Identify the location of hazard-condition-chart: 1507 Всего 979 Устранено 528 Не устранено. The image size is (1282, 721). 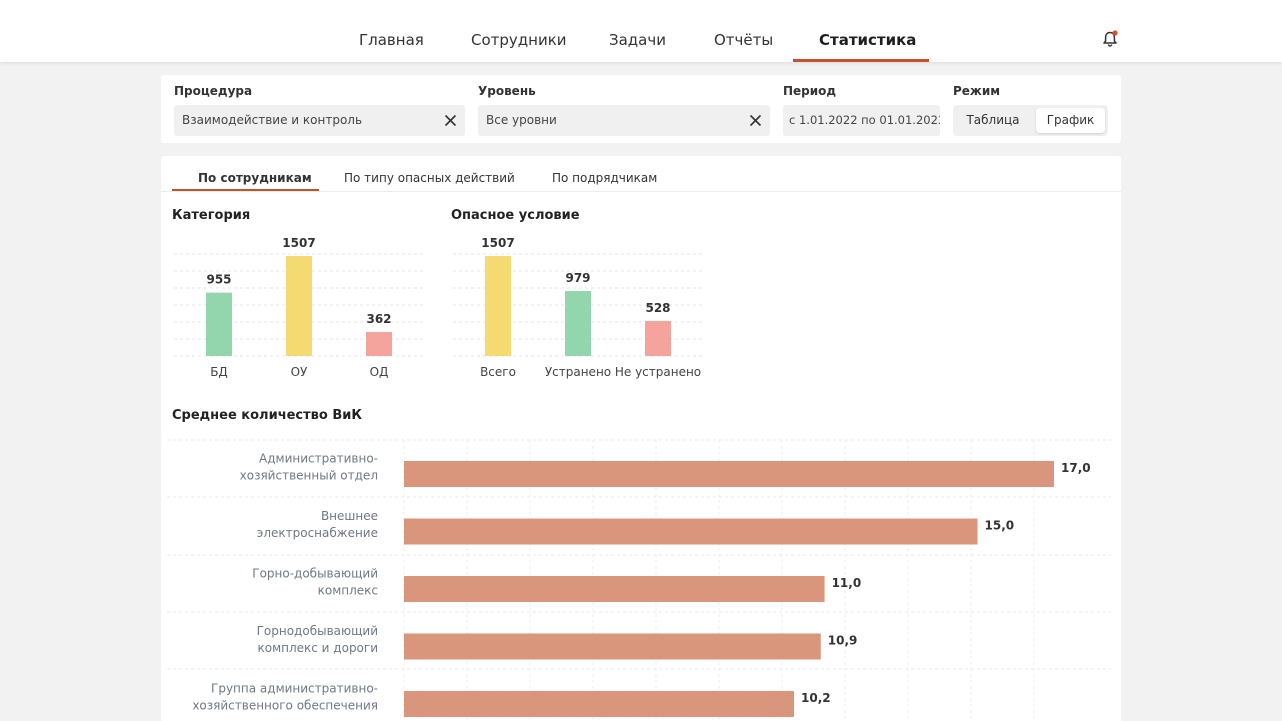
(579, 307).